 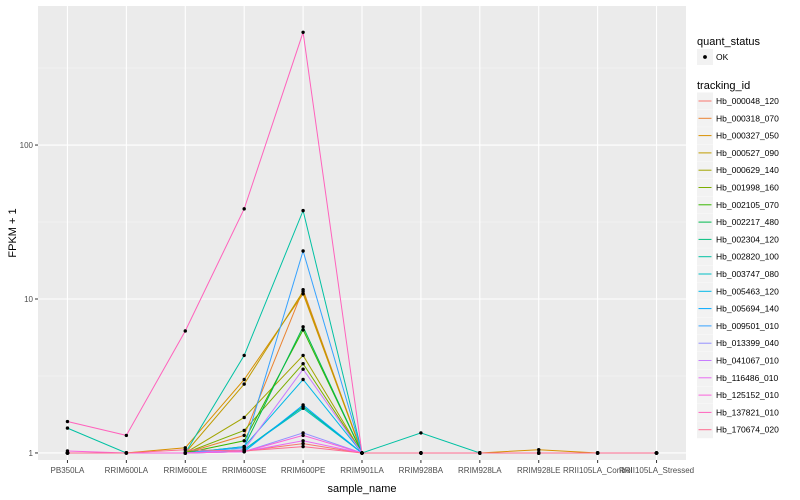 I want to click on legend-series-label: Hb_003747_080, so click(x=747, y=274).